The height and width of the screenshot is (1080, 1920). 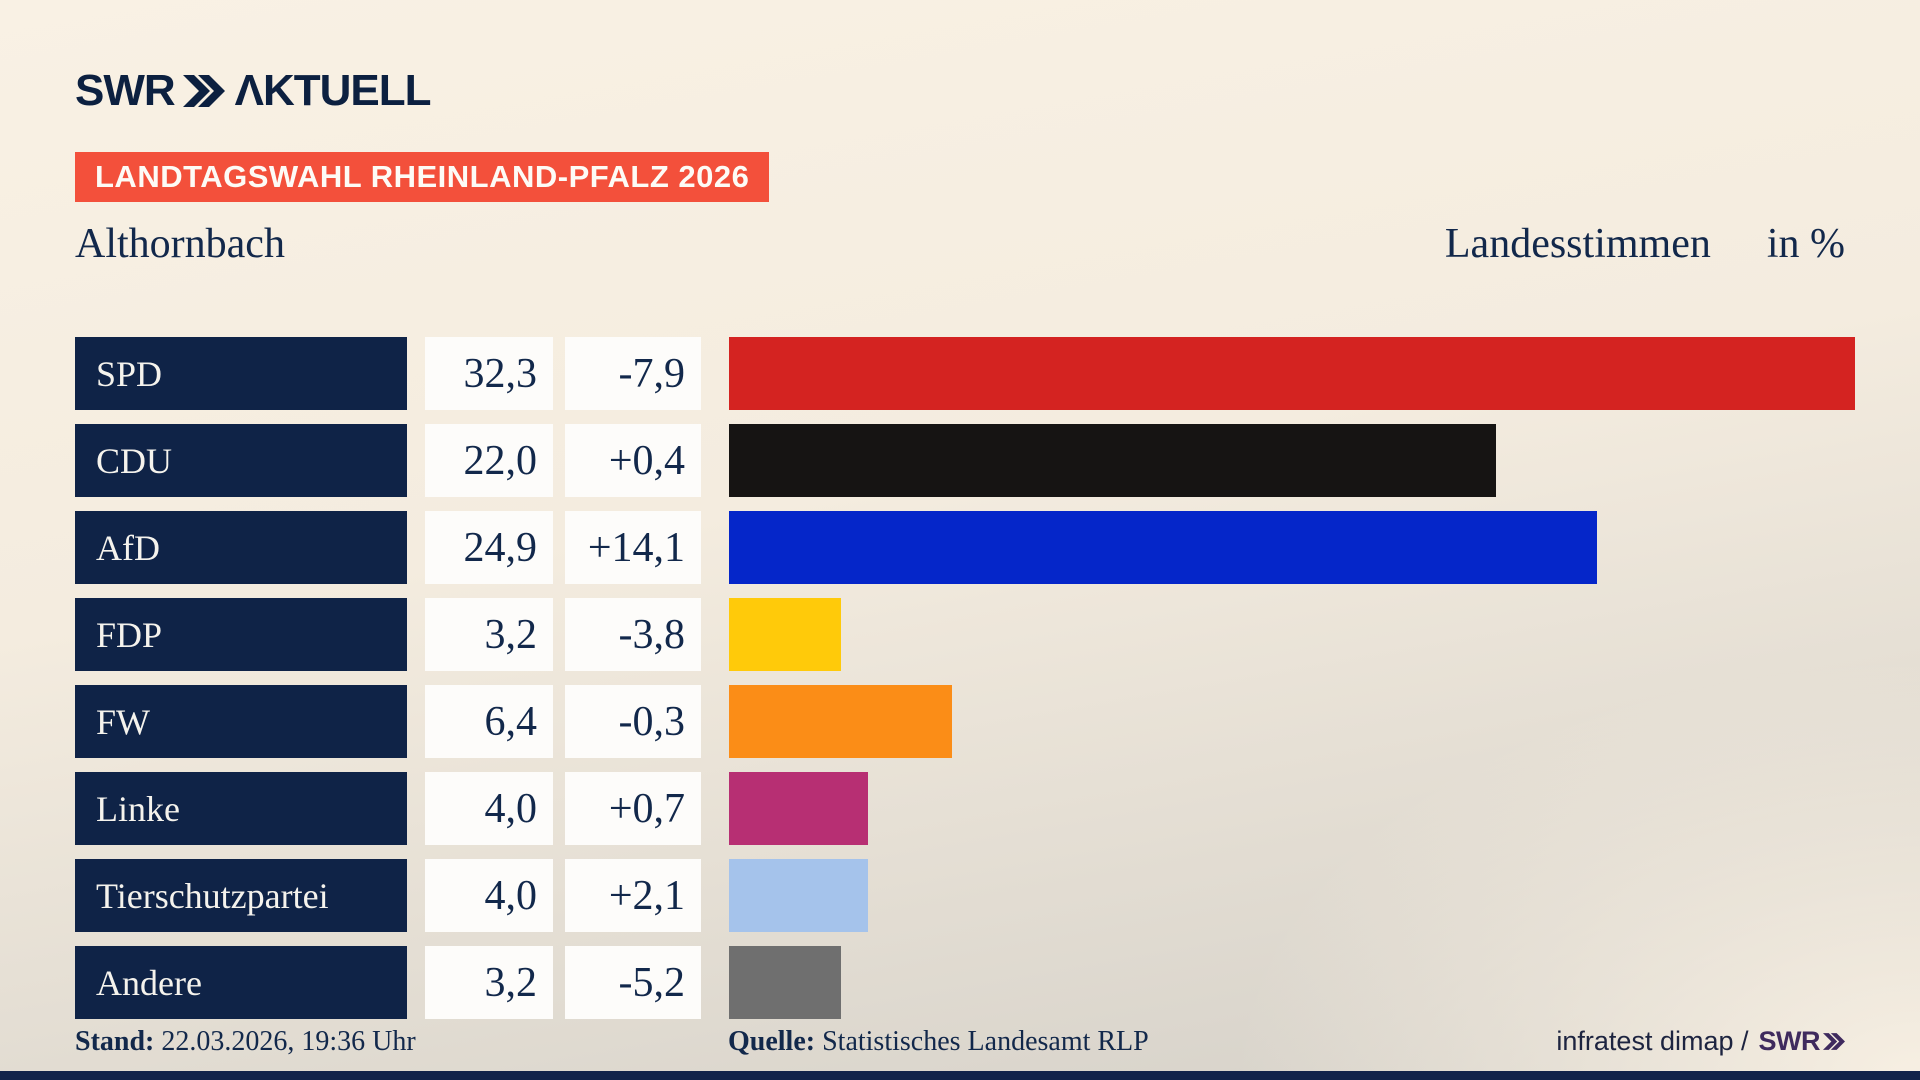 What do you see at coordinates (633, 373) in the screenshot?
I see `change-value: -7,9` at bounding box center [633, 373].